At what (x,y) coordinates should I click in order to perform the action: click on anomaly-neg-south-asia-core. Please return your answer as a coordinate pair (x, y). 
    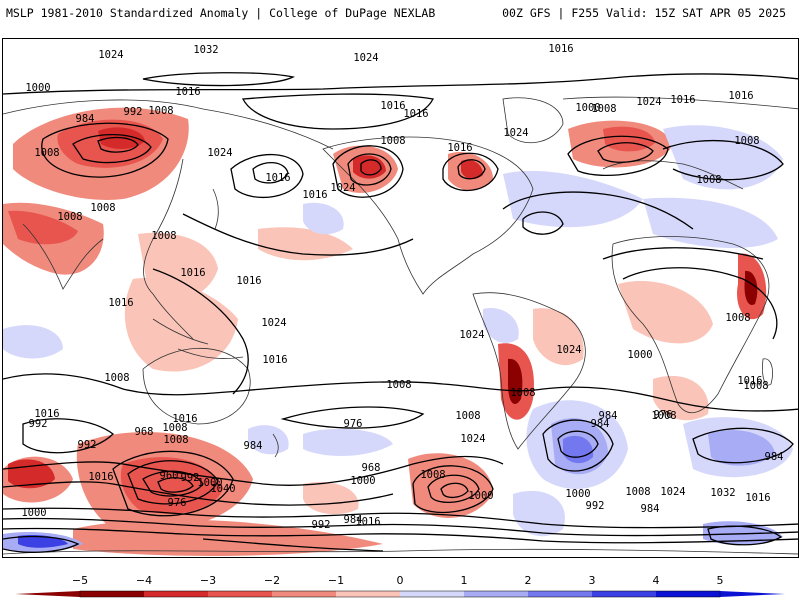
    Looking at the image, I should click on (43, 227).